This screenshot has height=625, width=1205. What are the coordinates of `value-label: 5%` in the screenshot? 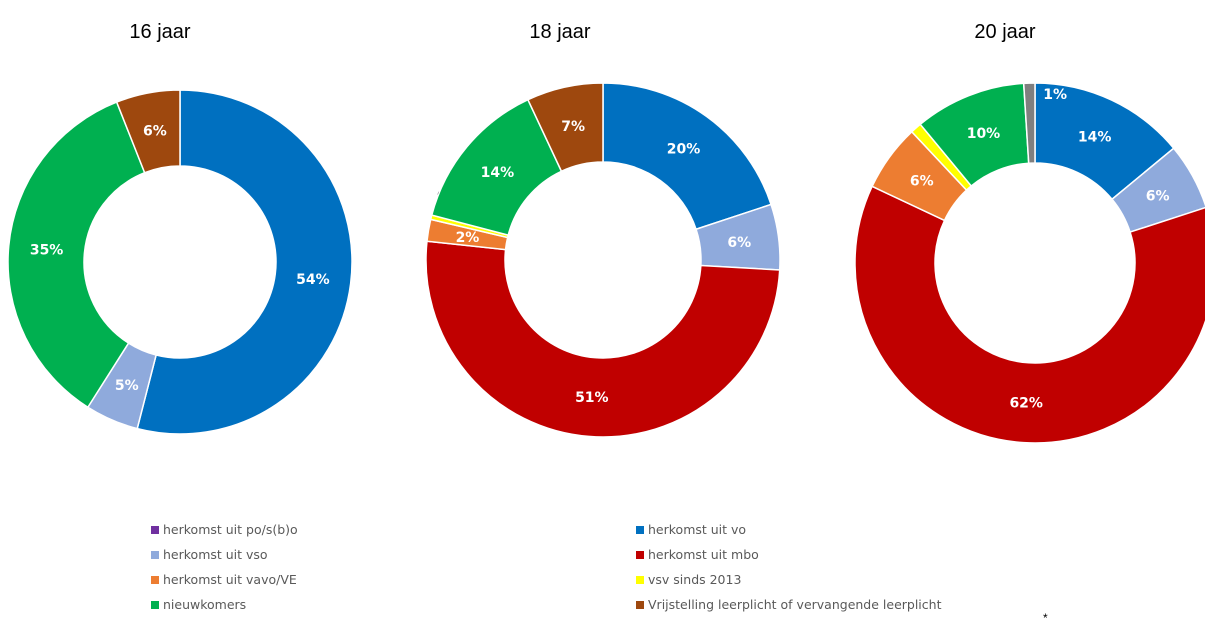 It's located at (127, 386).